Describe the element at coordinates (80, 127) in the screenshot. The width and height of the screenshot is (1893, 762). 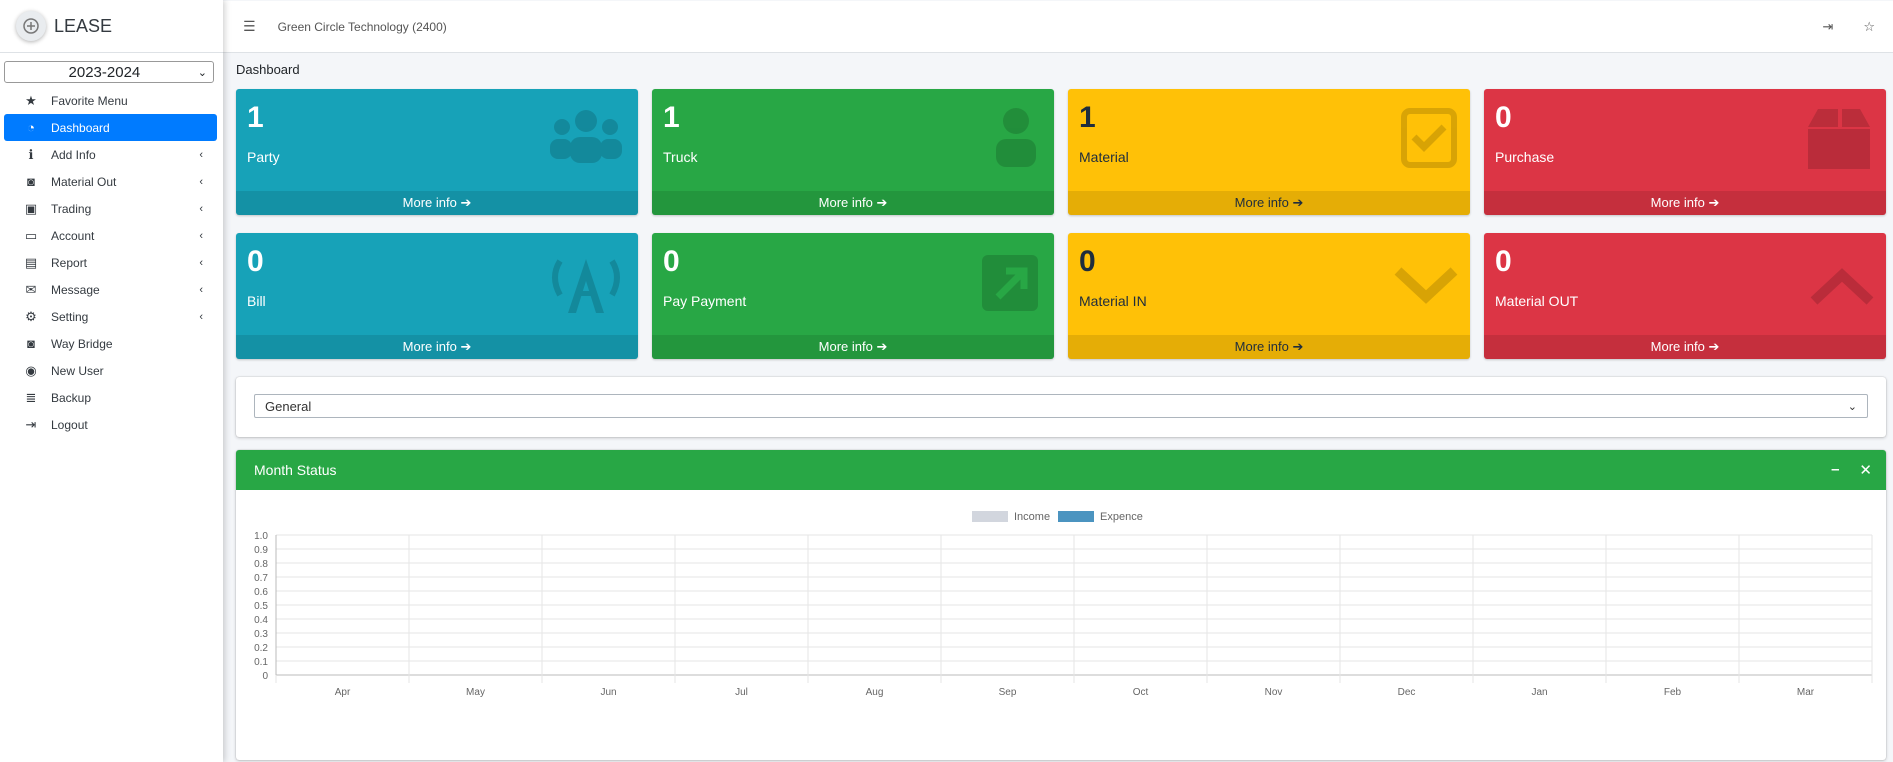
I see `sidebar-item-label: Dashboard` at that location.